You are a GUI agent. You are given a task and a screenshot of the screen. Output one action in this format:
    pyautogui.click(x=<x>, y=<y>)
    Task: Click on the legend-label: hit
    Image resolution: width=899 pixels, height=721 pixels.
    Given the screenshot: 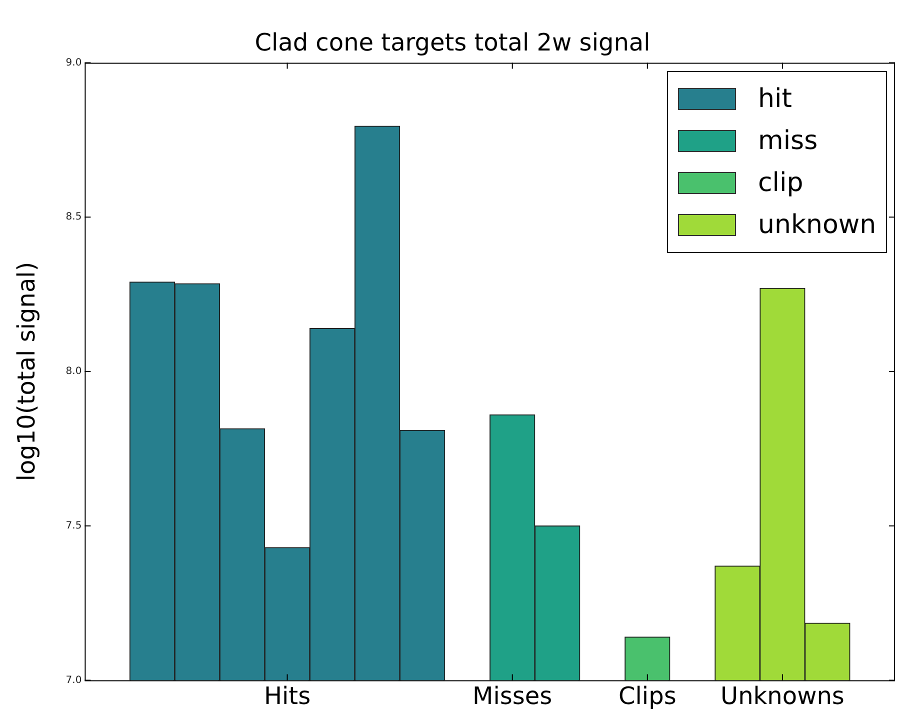 What is the action you would take?
    pyautogui.click(x=775, y=99)
    